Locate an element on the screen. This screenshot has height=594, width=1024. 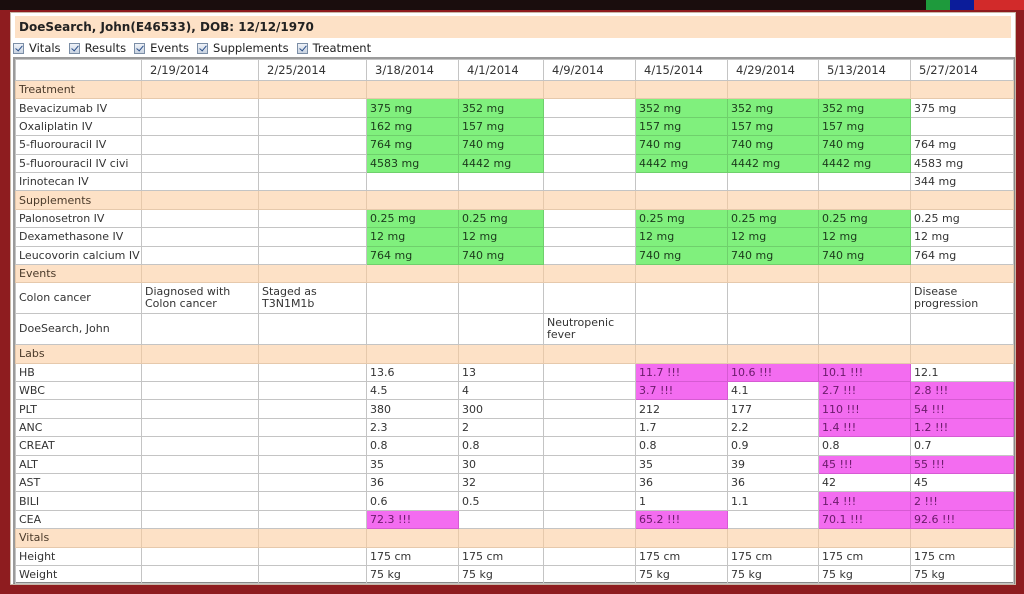
value-cell: 12.1 is located at coordinates (962, 372).